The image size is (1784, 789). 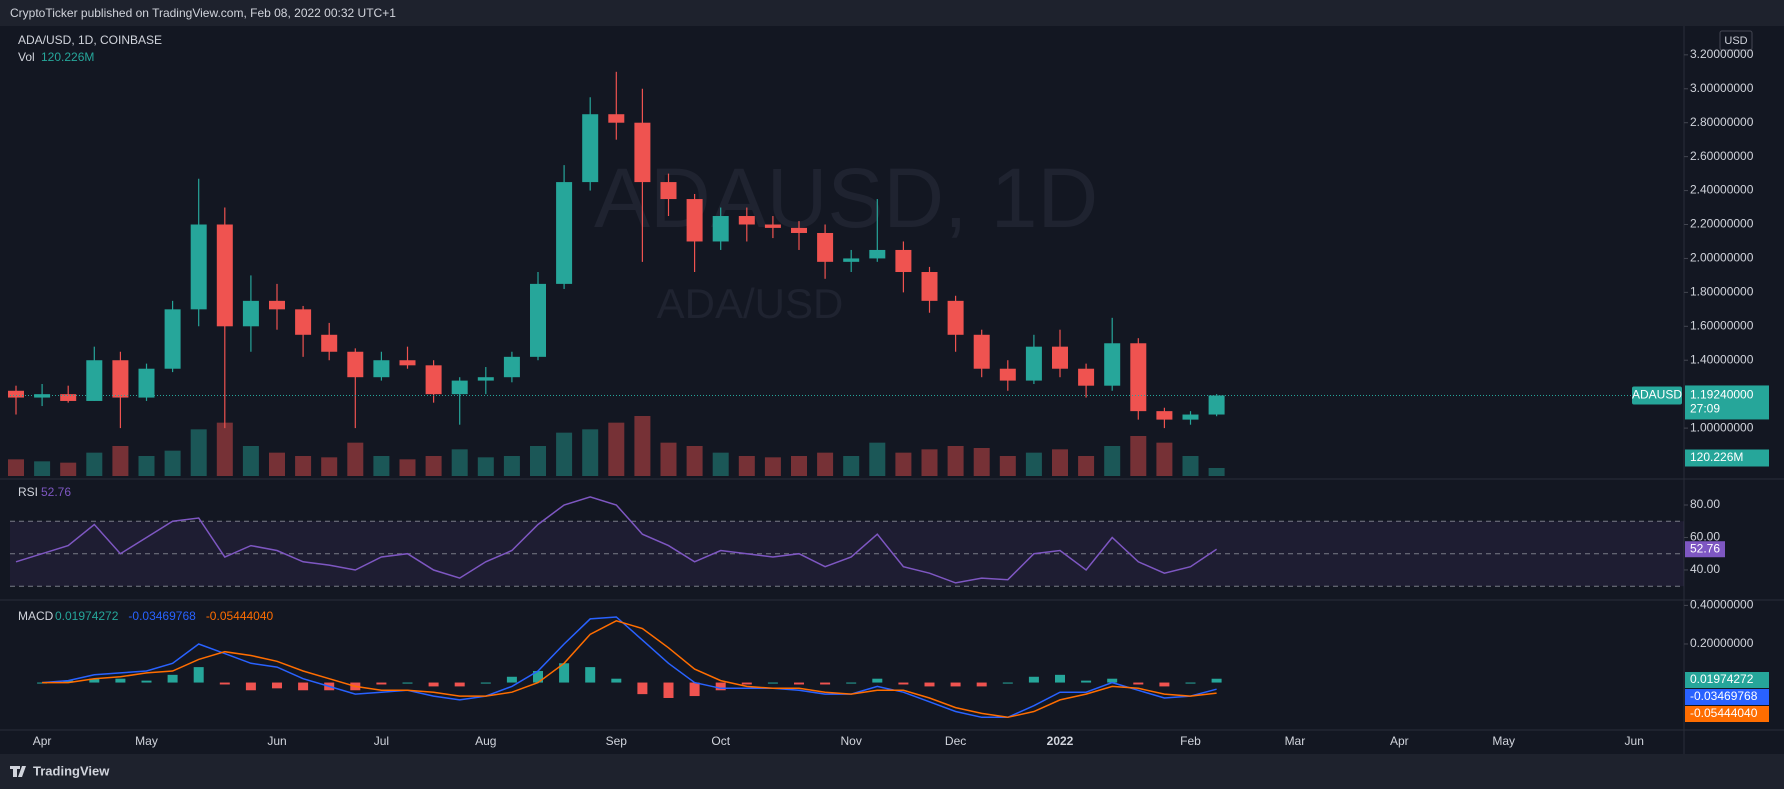 I want to click on last-price-box, so click(x=1727, y=402).